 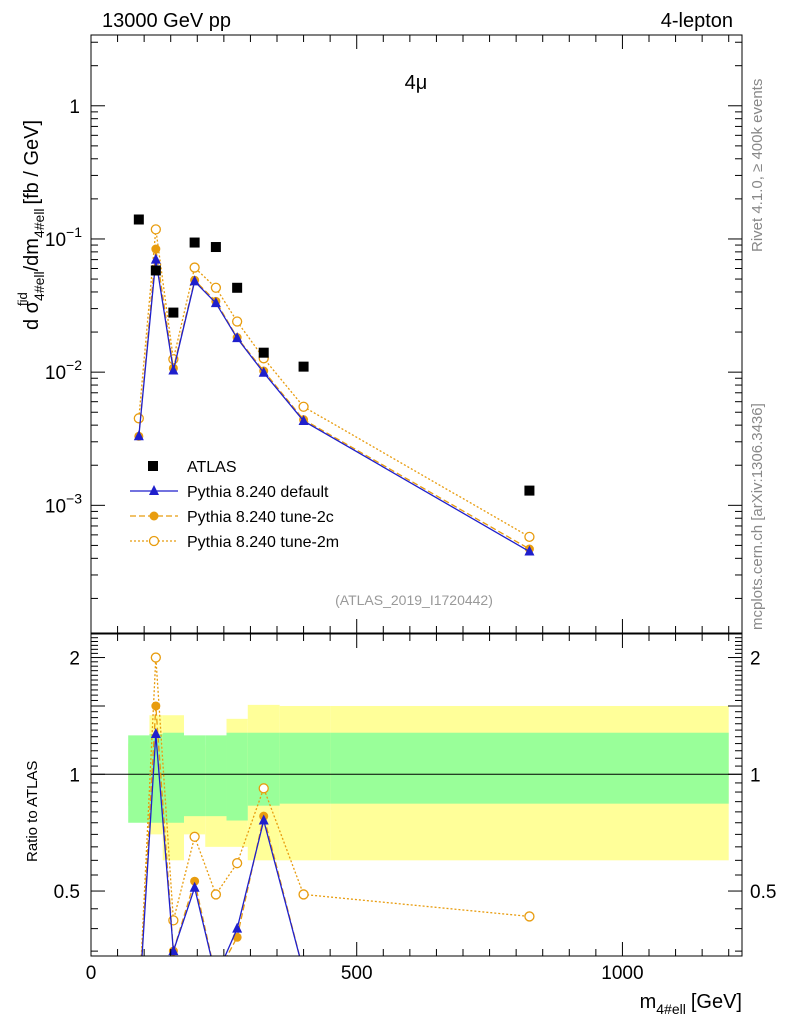 What do you see at coordinates (32, 162) in the screenshot?
I see `ylabel-unit: [fb / GeV]` at bounding box center [32, 162].